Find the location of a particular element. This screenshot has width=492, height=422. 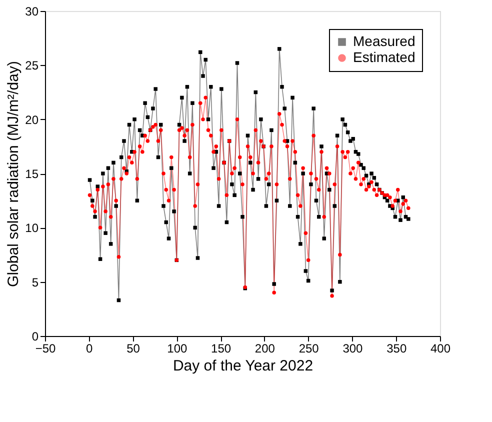

y-tick-label: 5 is located at coordinates (35, 282).